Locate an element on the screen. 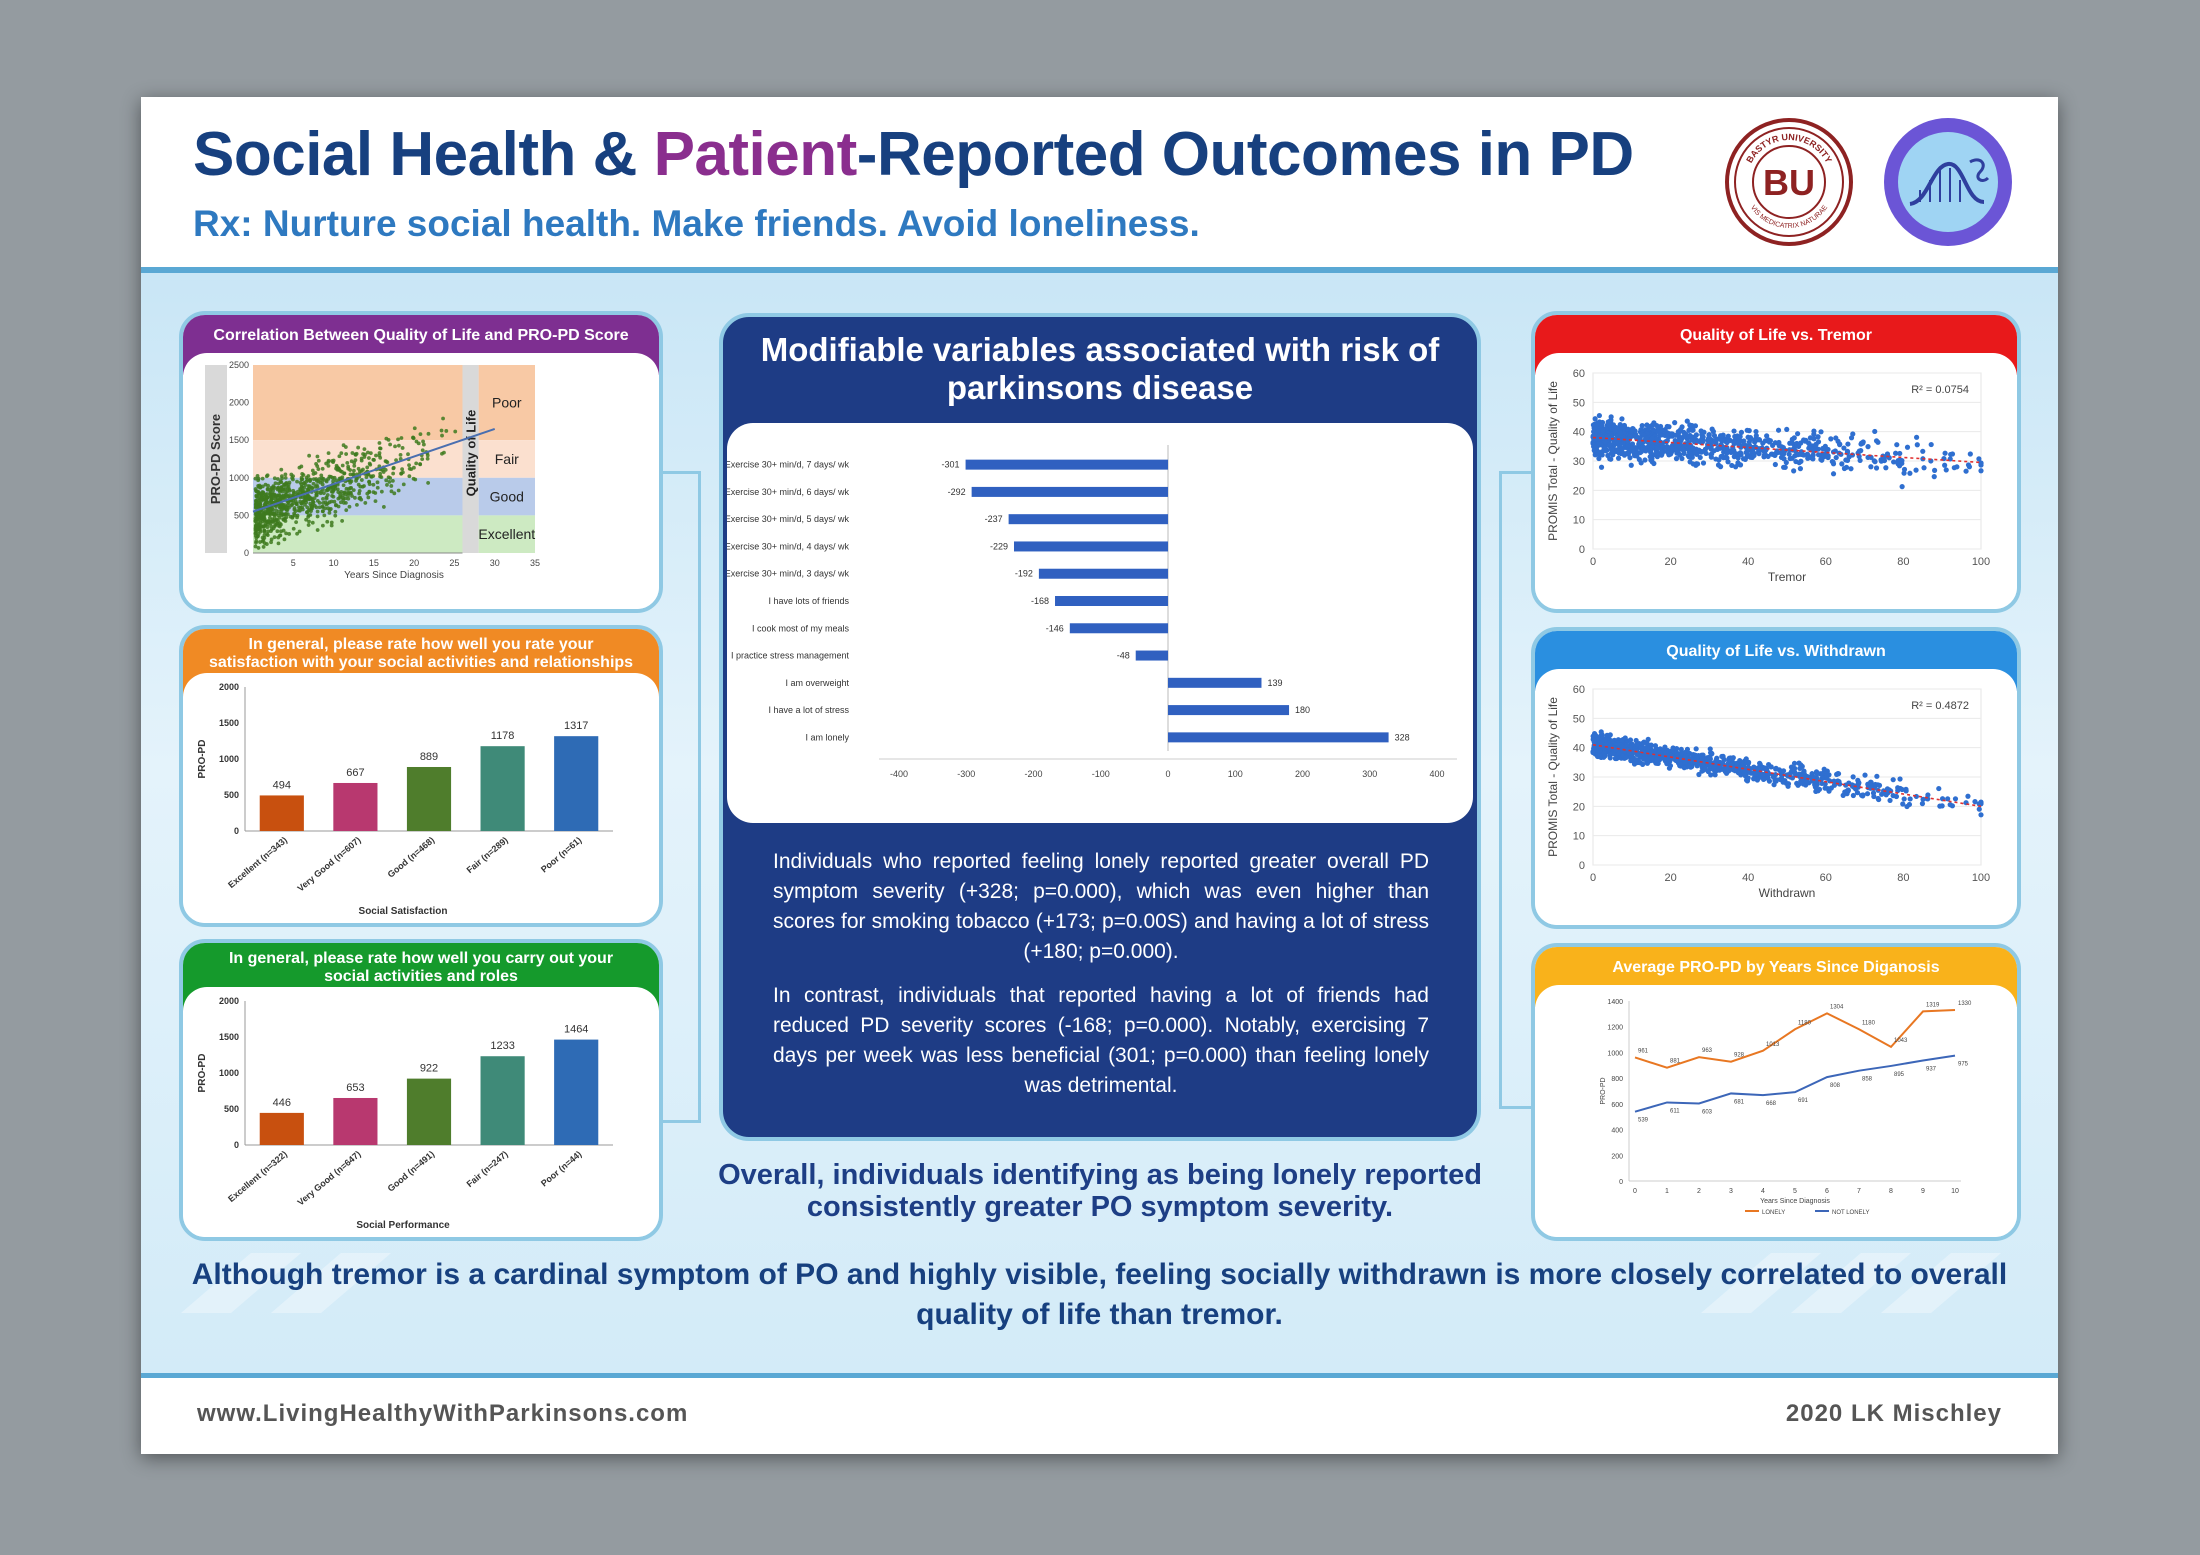  x-tick-label: 0 is located at coordinates (1635, 1191).